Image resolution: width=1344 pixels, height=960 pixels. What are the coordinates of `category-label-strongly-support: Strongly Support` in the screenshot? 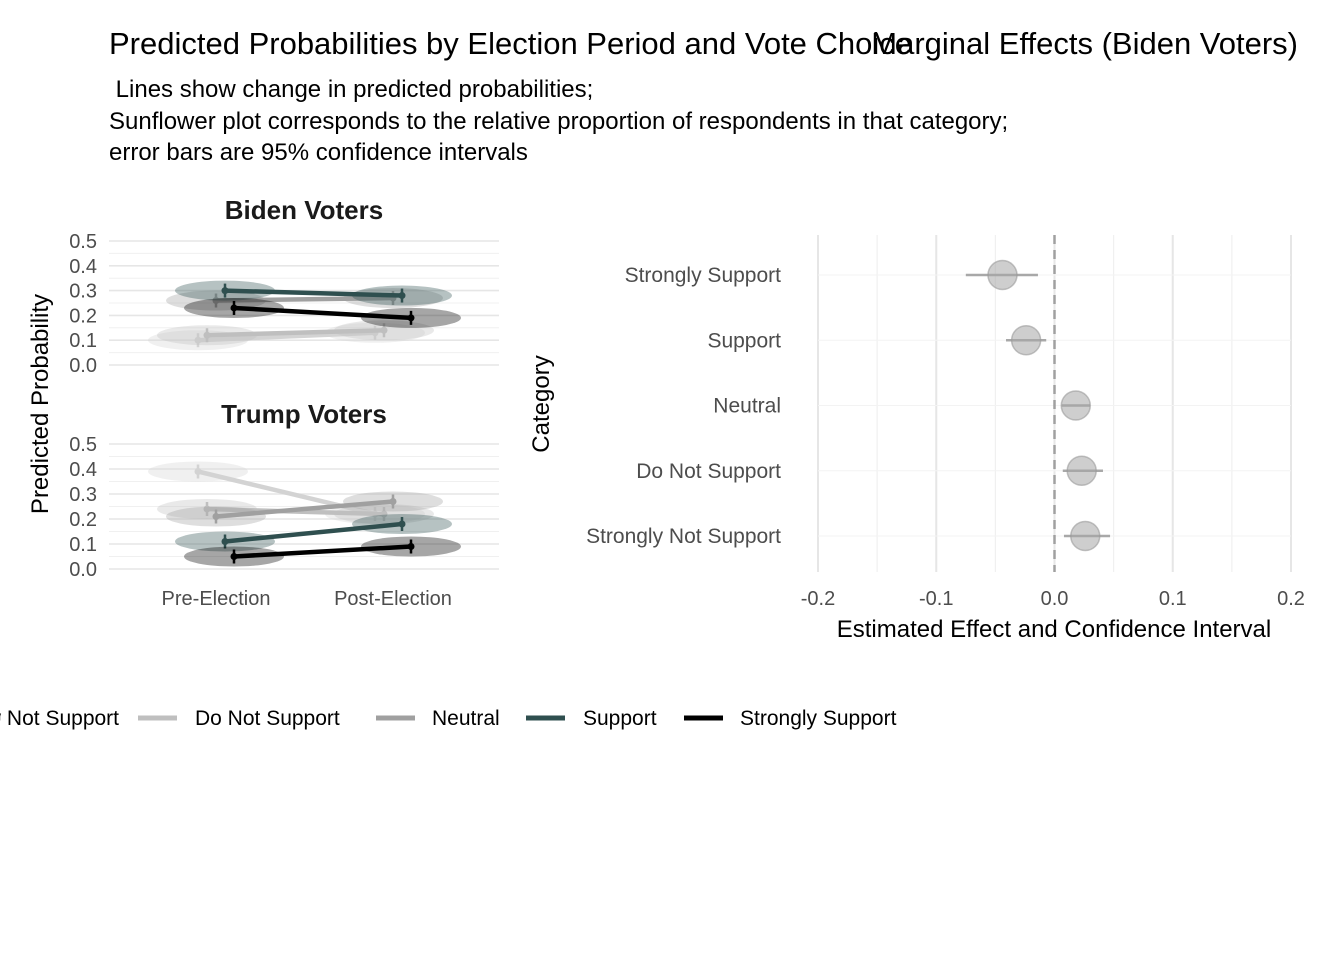 It's located at (703, 275).